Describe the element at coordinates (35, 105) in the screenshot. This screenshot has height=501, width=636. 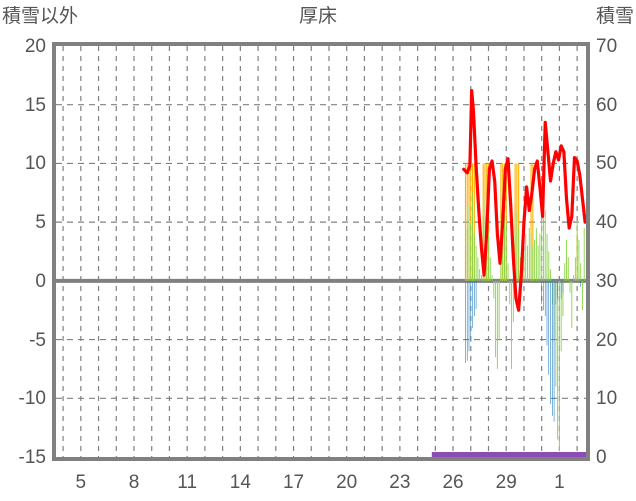
I see `left-axis-tick-label: 15` at that location.